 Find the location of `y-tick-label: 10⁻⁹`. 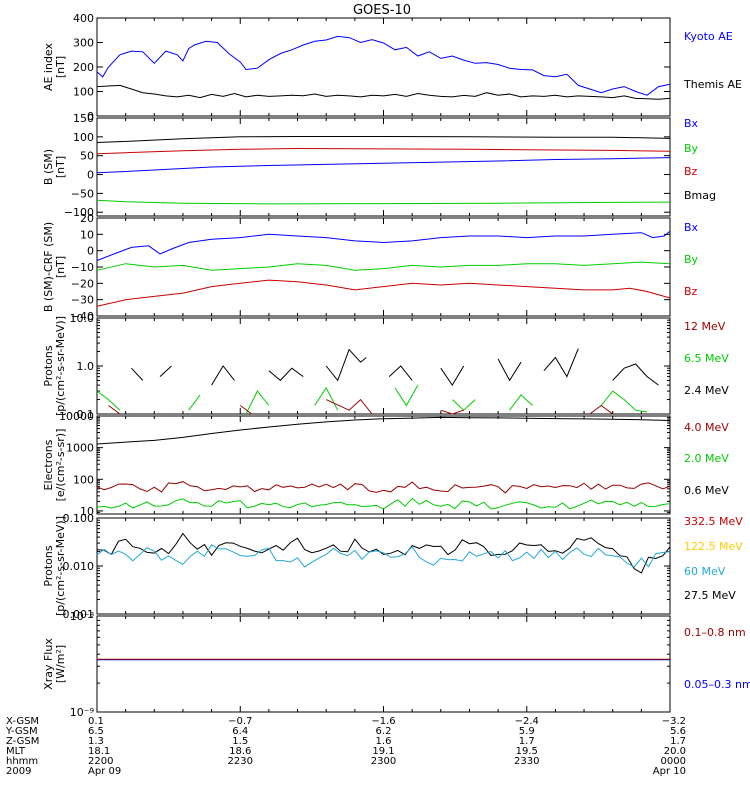

y-tick-label: 10⁻⁹ is located at coordinates (82, 712).